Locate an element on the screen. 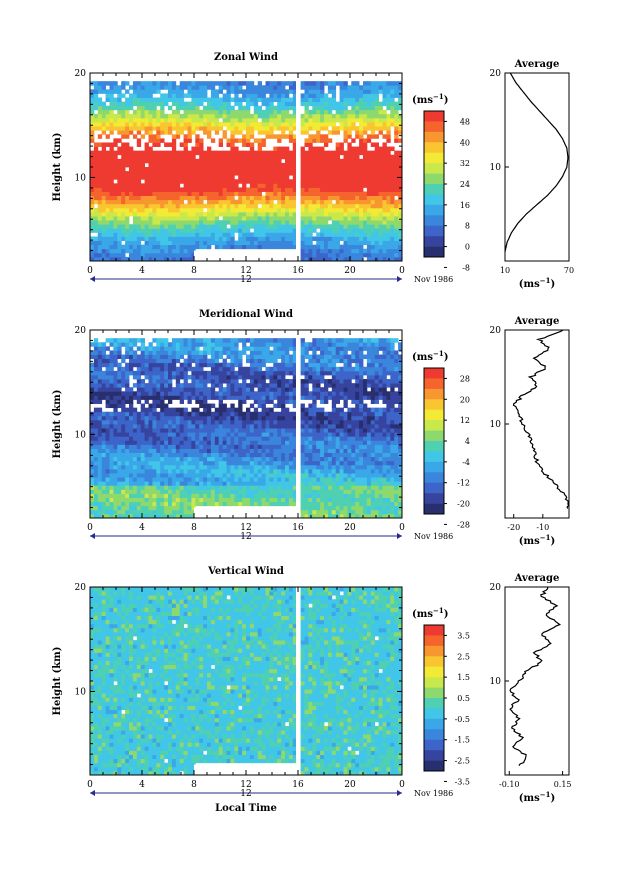 This screenshot has width=618, height=873. y-axis-label: Height (km) is located at coordinates (57, 167).